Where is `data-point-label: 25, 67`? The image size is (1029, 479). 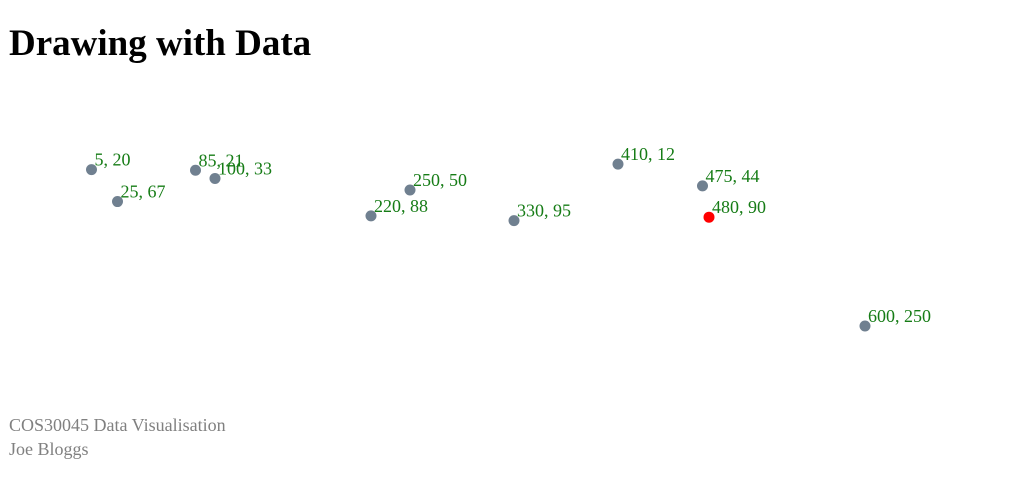
data-point-label: 25, 67 is located at coordinates (143, 192).